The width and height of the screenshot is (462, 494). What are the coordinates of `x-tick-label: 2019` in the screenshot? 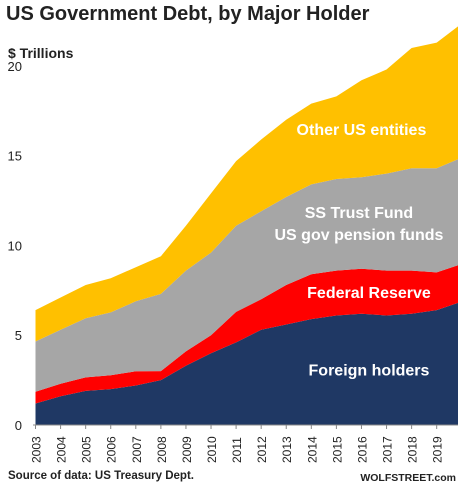 It's located at (438, 449).